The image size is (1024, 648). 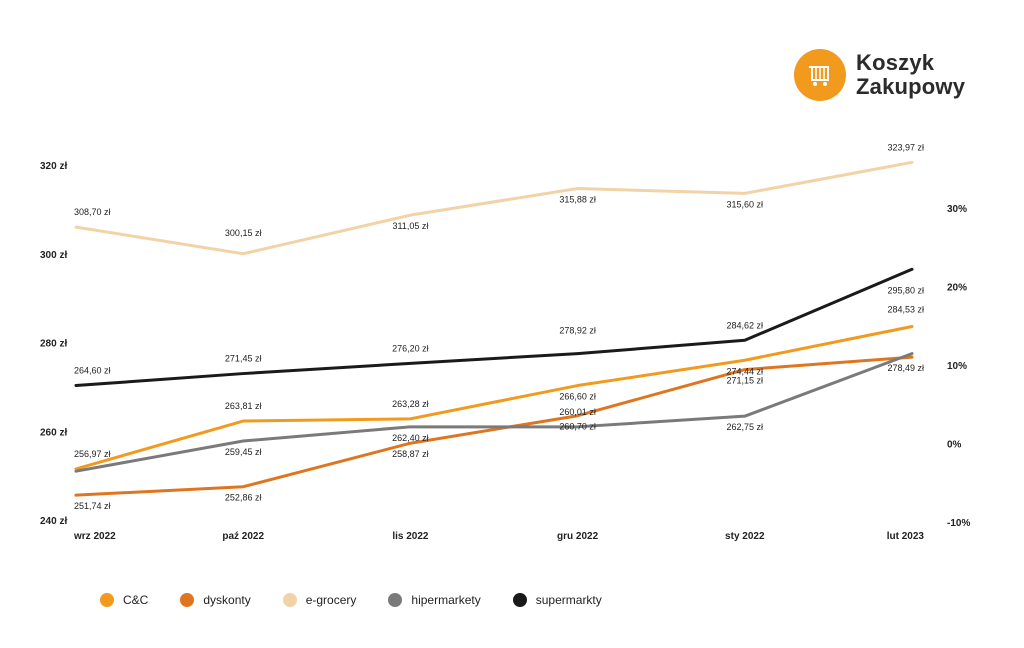 I want to click on legend-item: supermarkty, so click(x=557, y=600).